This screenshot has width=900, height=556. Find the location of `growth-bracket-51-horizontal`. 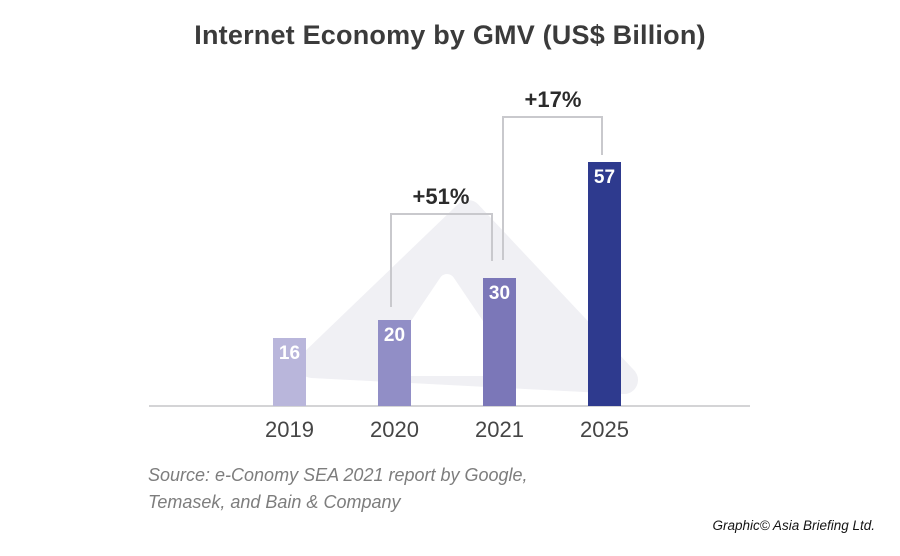

growth-bracket-51-horizontal is located at coordinates (441, 214).